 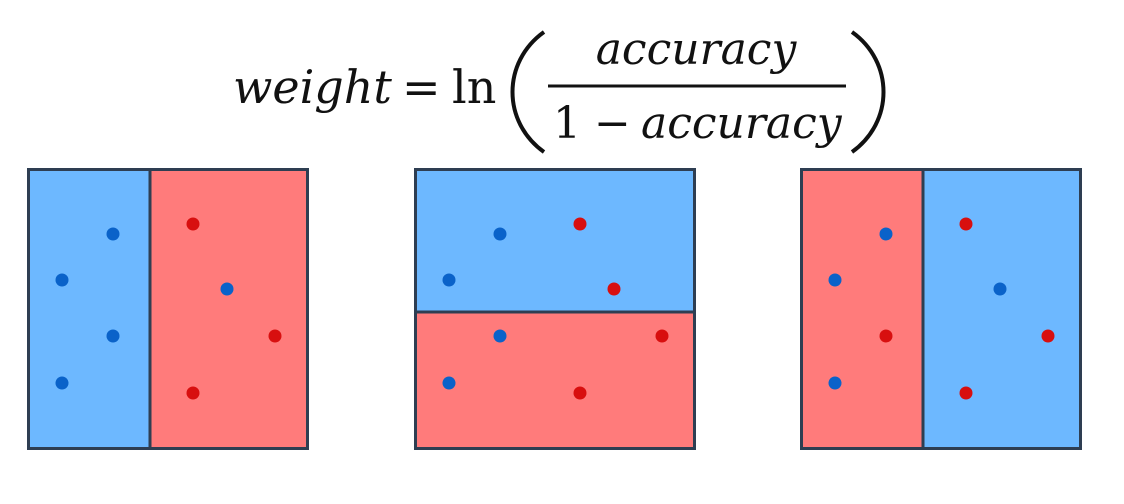 What do you see at coordinates (474, 87) in the screenshot?
I see `formula-ln: ln` at bounding box center [474, 87].